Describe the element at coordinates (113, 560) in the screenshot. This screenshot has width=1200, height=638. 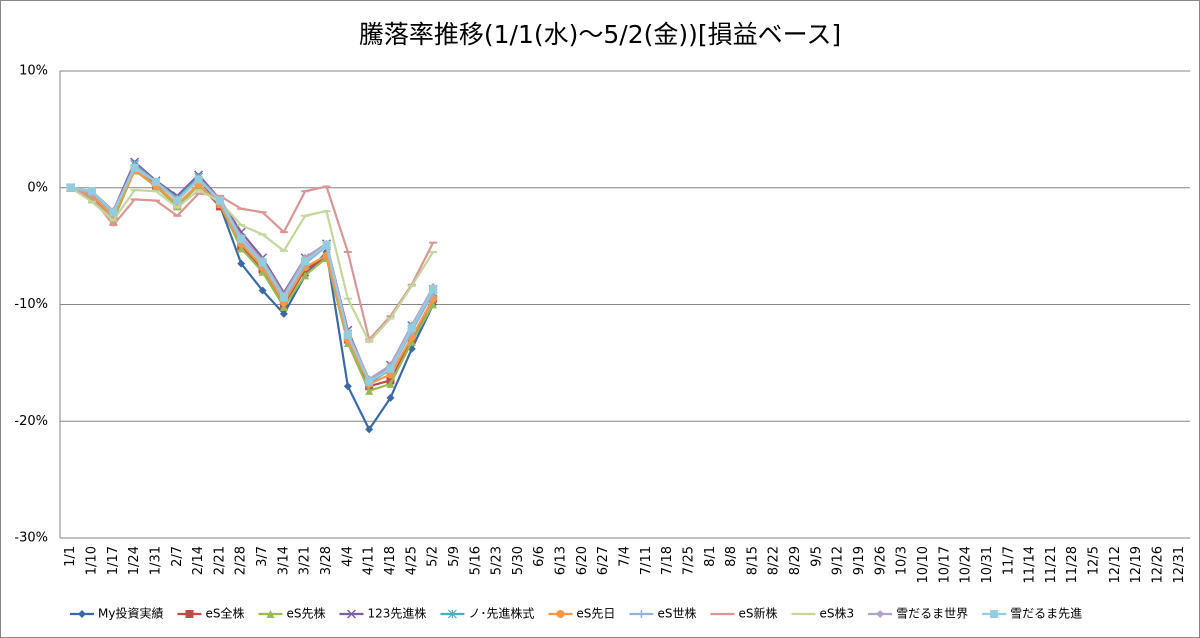
I see `x-tick-label: 1/17` at that location.